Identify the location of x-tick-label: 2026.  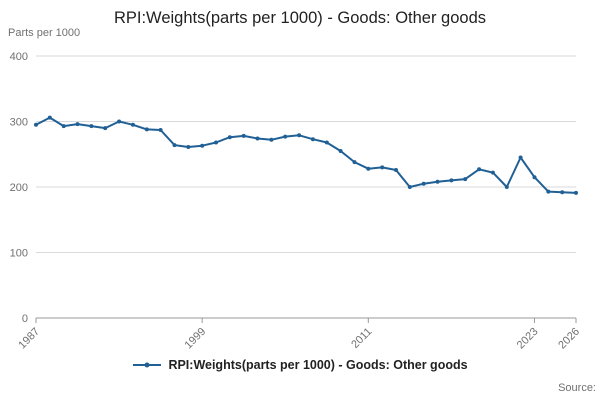
(569, 339).